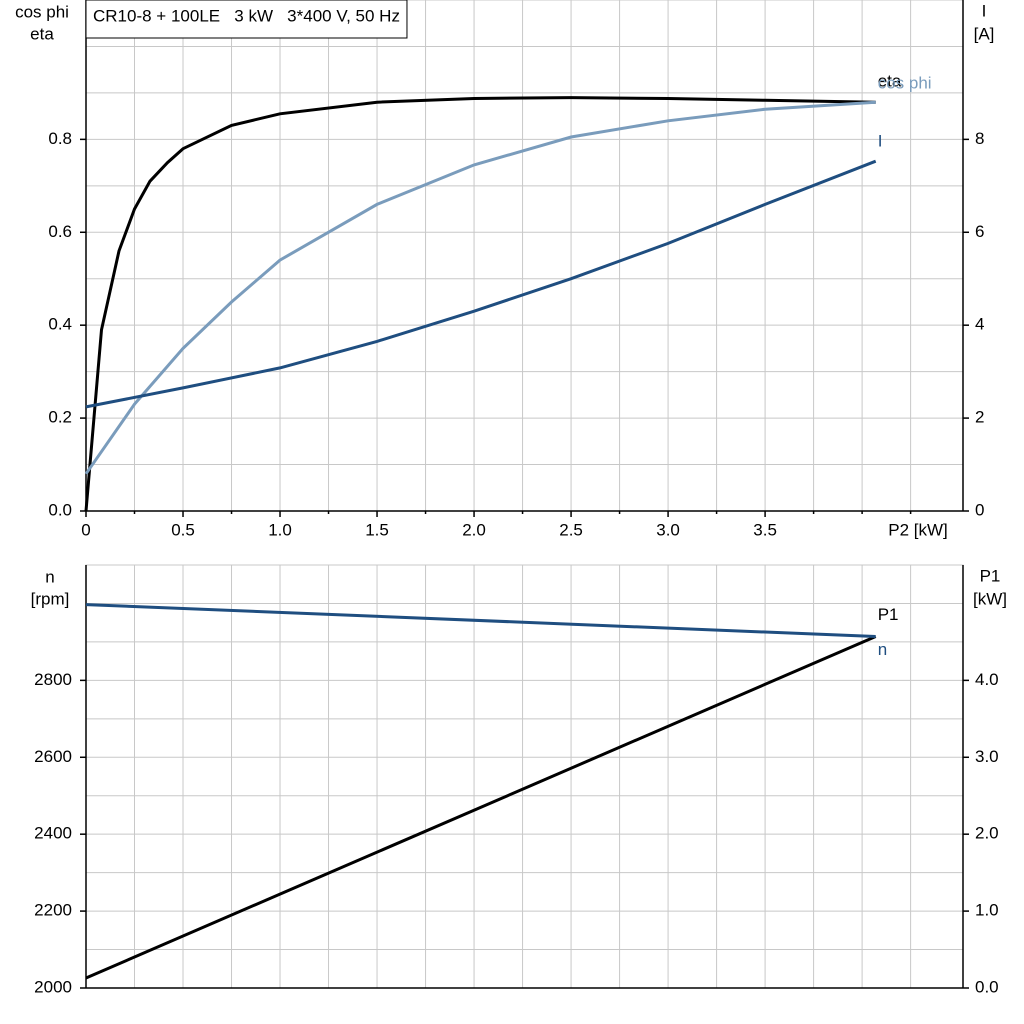 This screenshot has width=1024, height=1024. Describe the element at coordinates (53, 756) in the screenshot. I see `y-tick-label: 2600` at that location.